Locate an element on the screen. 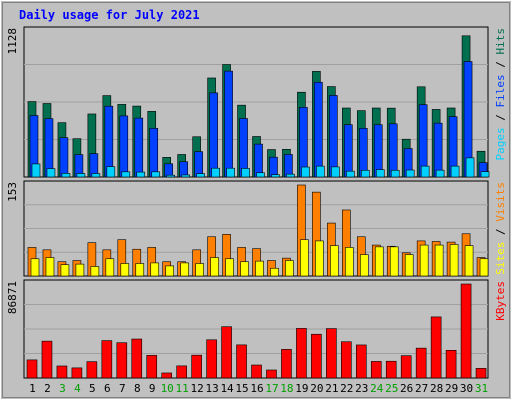 The width and height of the screenshot is (512, 404). legend-entry: Files is located at coordinates (500, 94).